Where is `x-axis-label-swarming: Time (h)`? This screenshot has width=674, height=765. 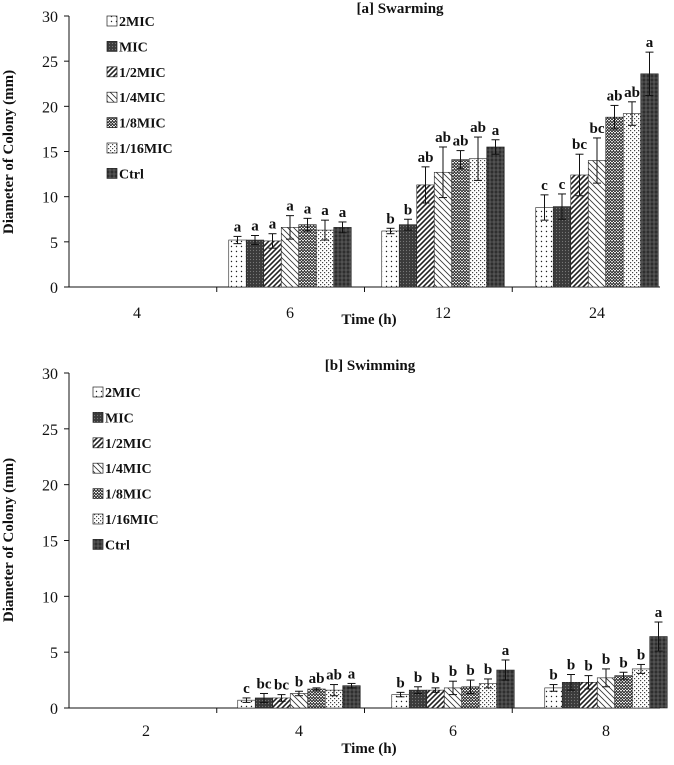
x-axis-label-swarming: Time (h) is located at coordinates (368, 320).